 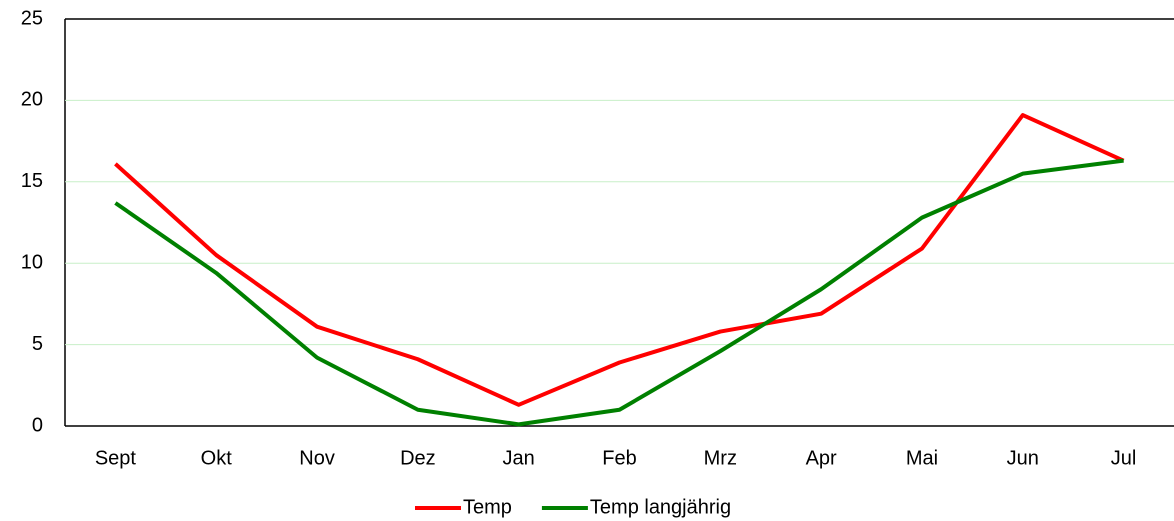 I want to click on x-tick-label: Jul, so click(x=1124, y=458).